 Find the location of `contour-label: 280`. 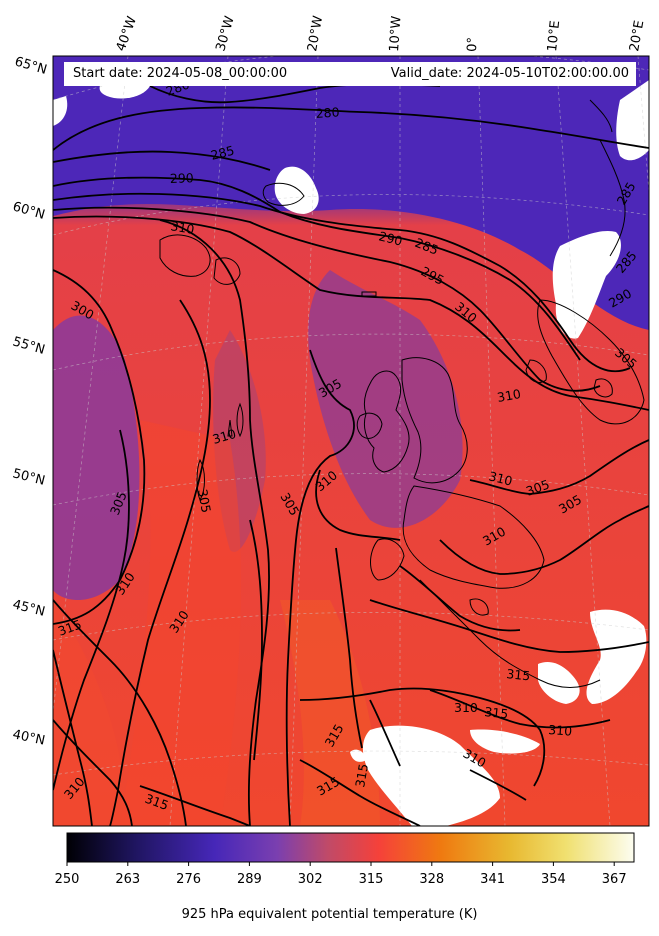

contour-label: 280 is located at coordinates (327, 112).